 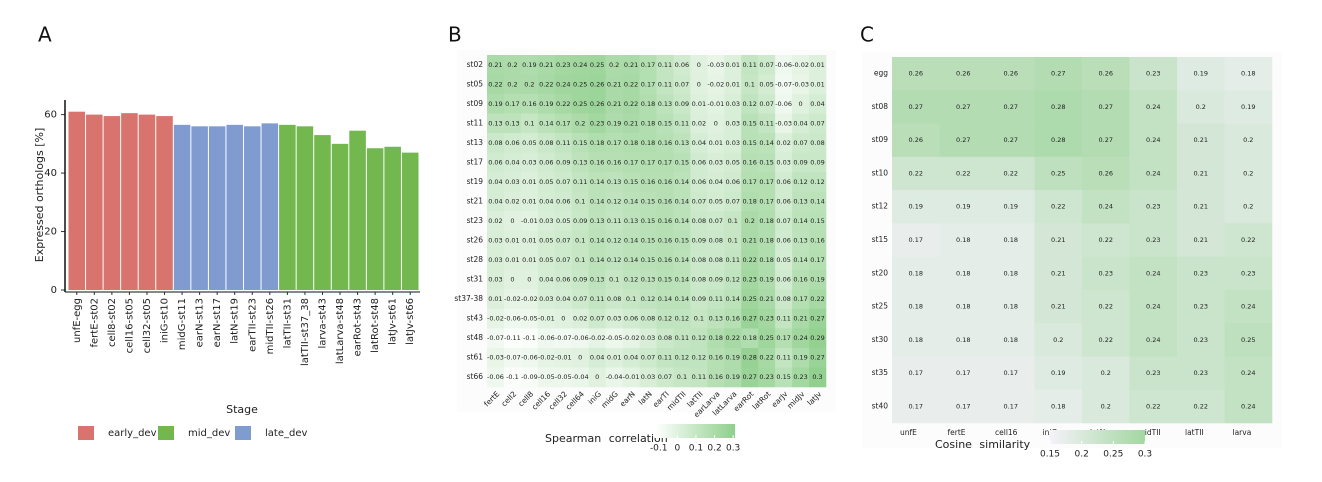 I want to click on cell-value: 0.09, so click(x=580, y=280).